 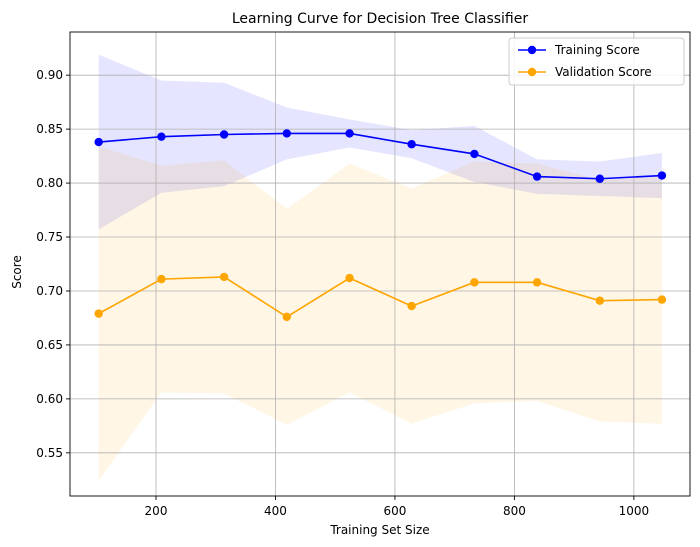 I want to click on x-tick-label: 1000, so click(x=634, y=511).